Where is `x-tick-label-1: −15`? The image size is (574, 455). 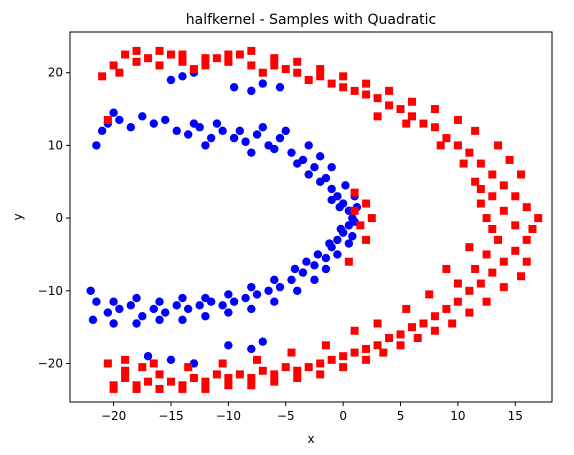
x-tick-label-1: −15 is located at coordinates (170, 416).